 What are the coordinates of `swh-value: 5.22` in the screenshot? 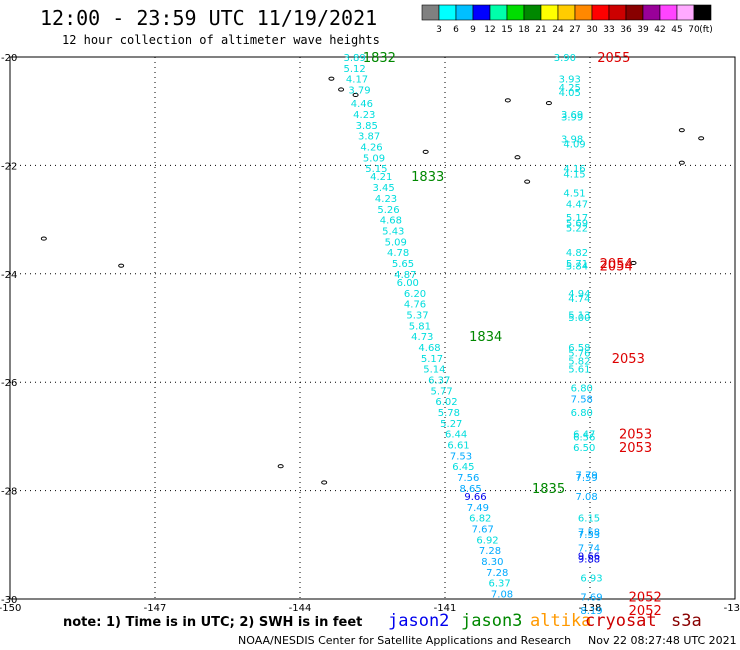 It's located at (577, 229).